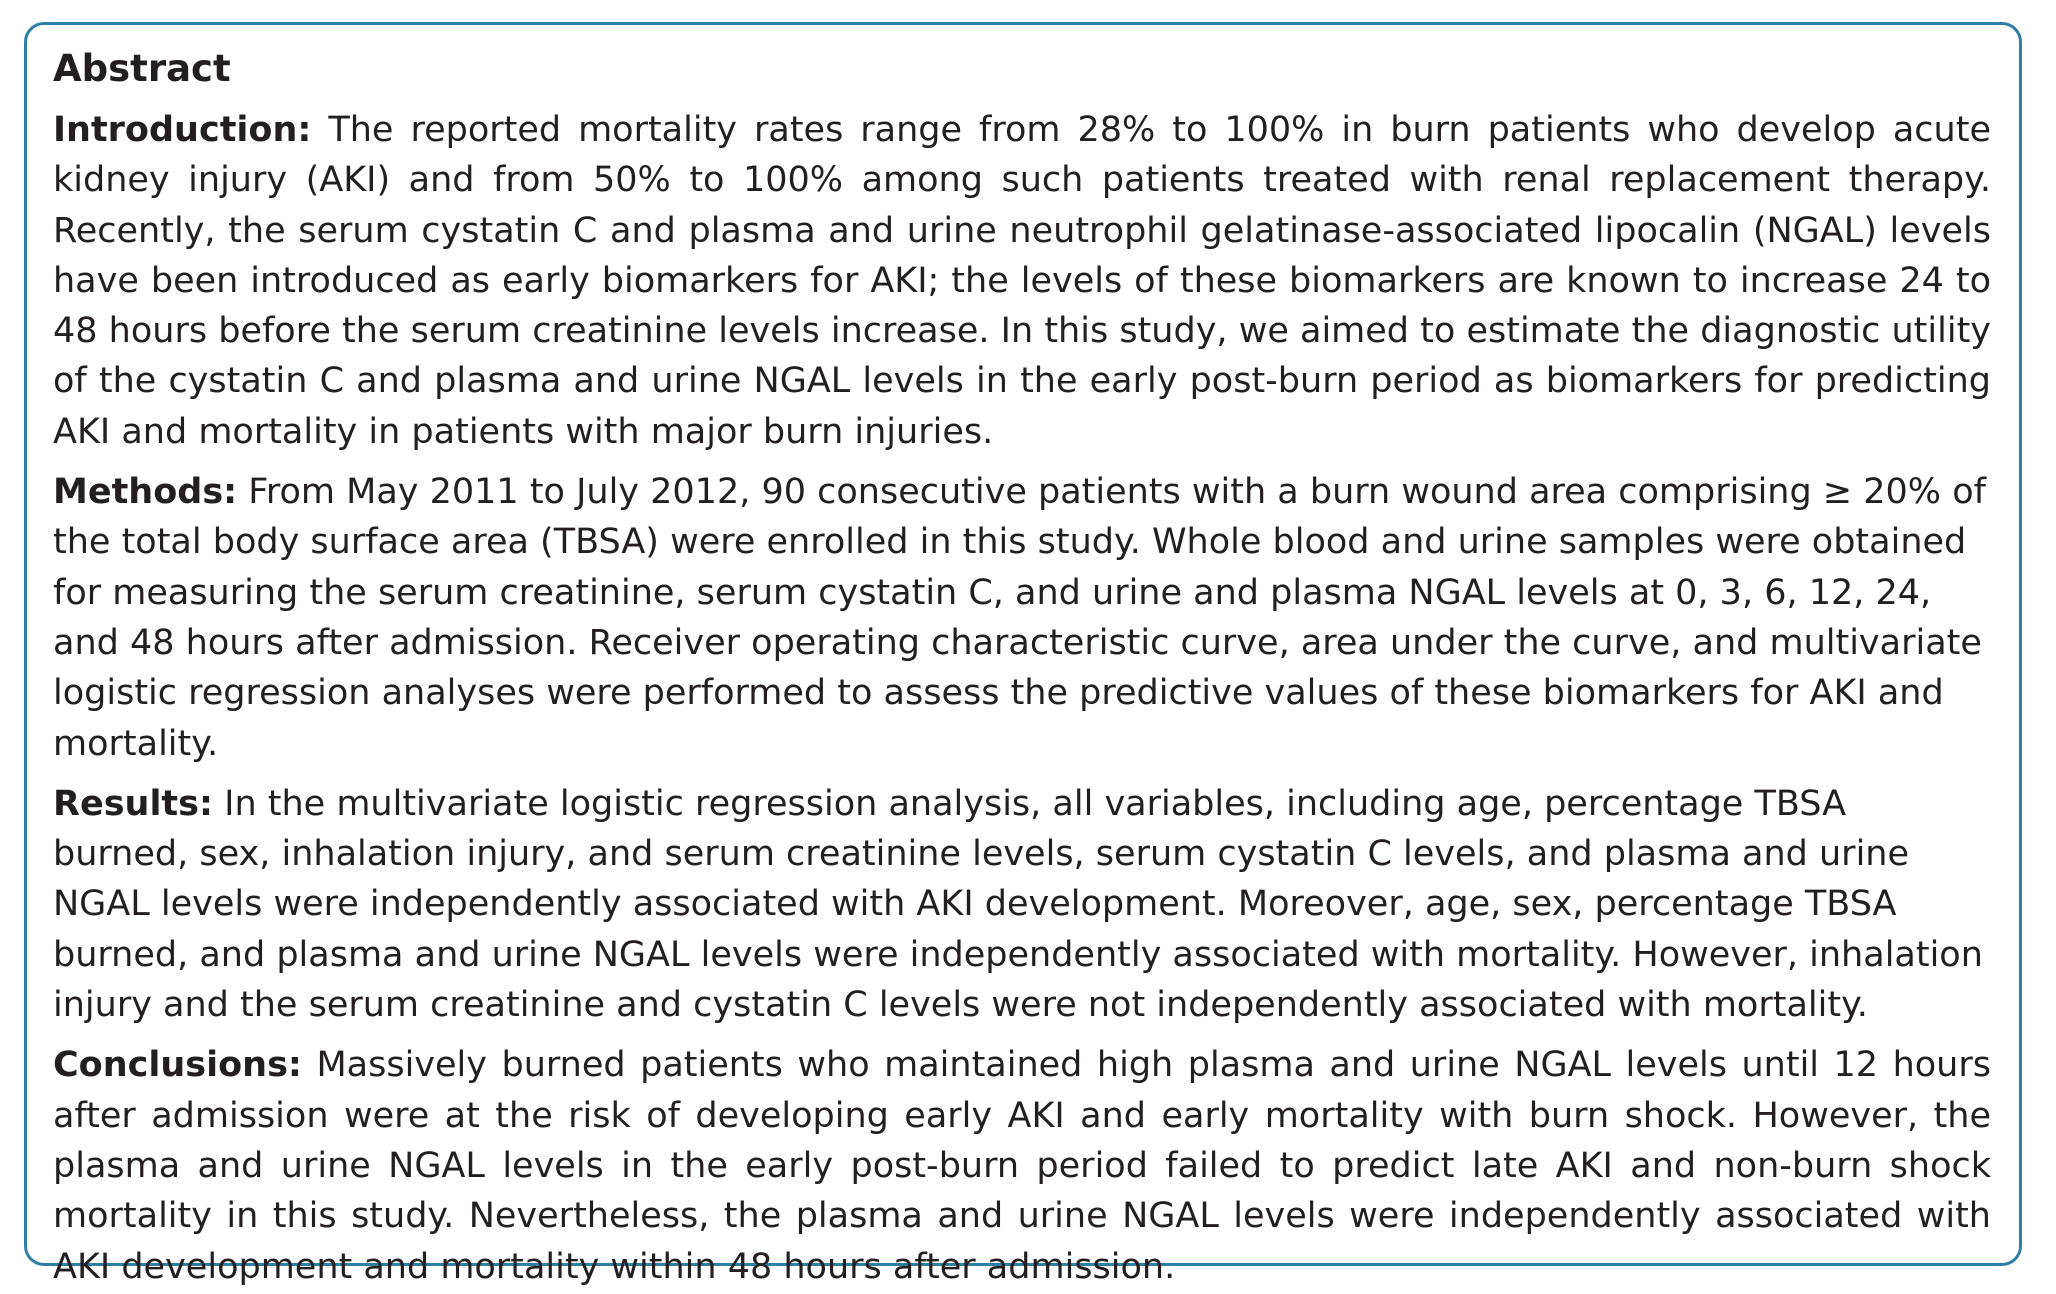 Image resolution: width=2056 pixels, height=1294 pixels. I want to click on methods-label: Methods:, so click(145, 492).